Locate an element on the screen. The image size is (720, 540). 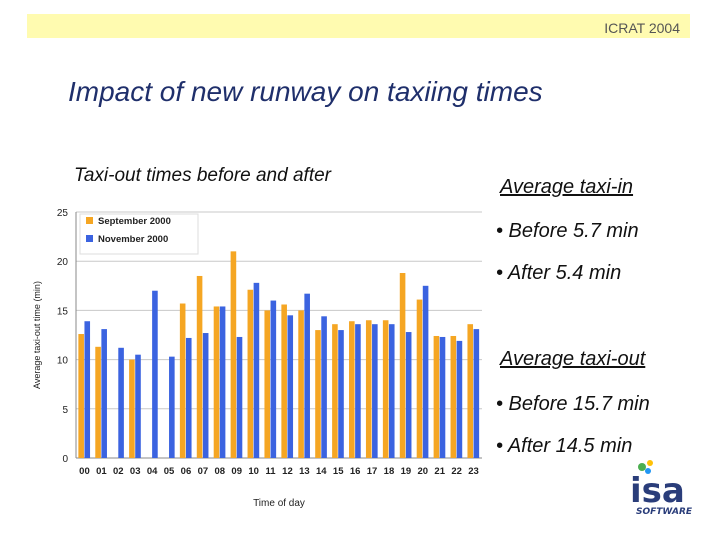
x-tick-label: 10 is located at coordinates (253, 471).